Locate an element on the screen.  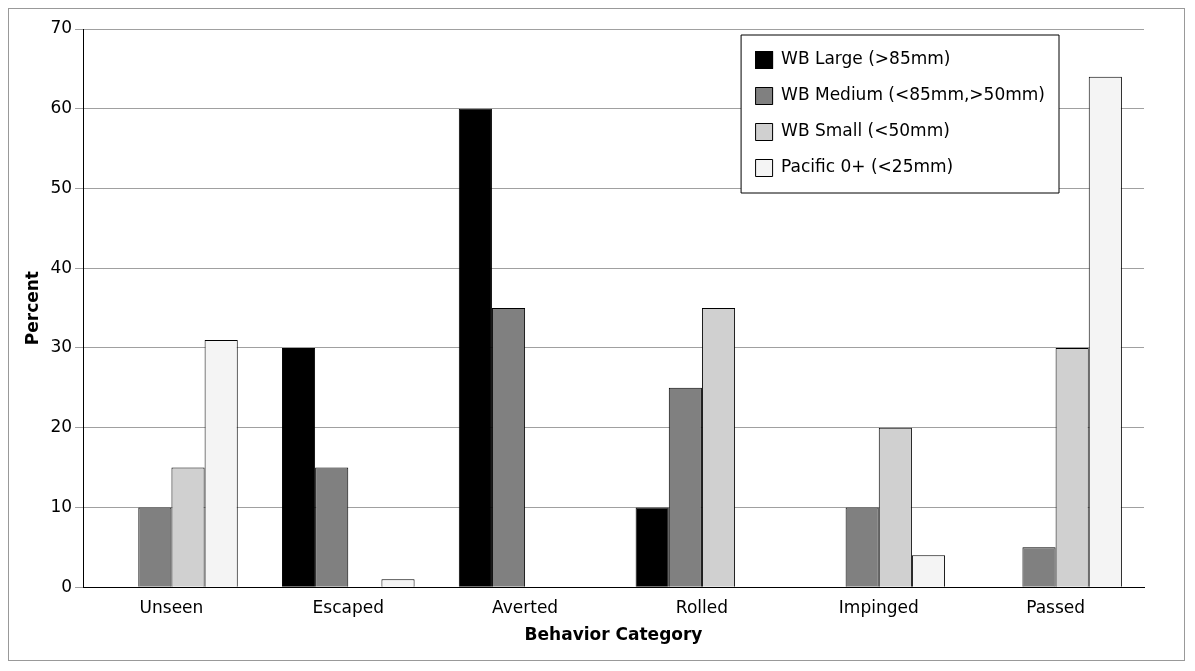
y-axis-title: Percent is located at coordinates (31, 308).